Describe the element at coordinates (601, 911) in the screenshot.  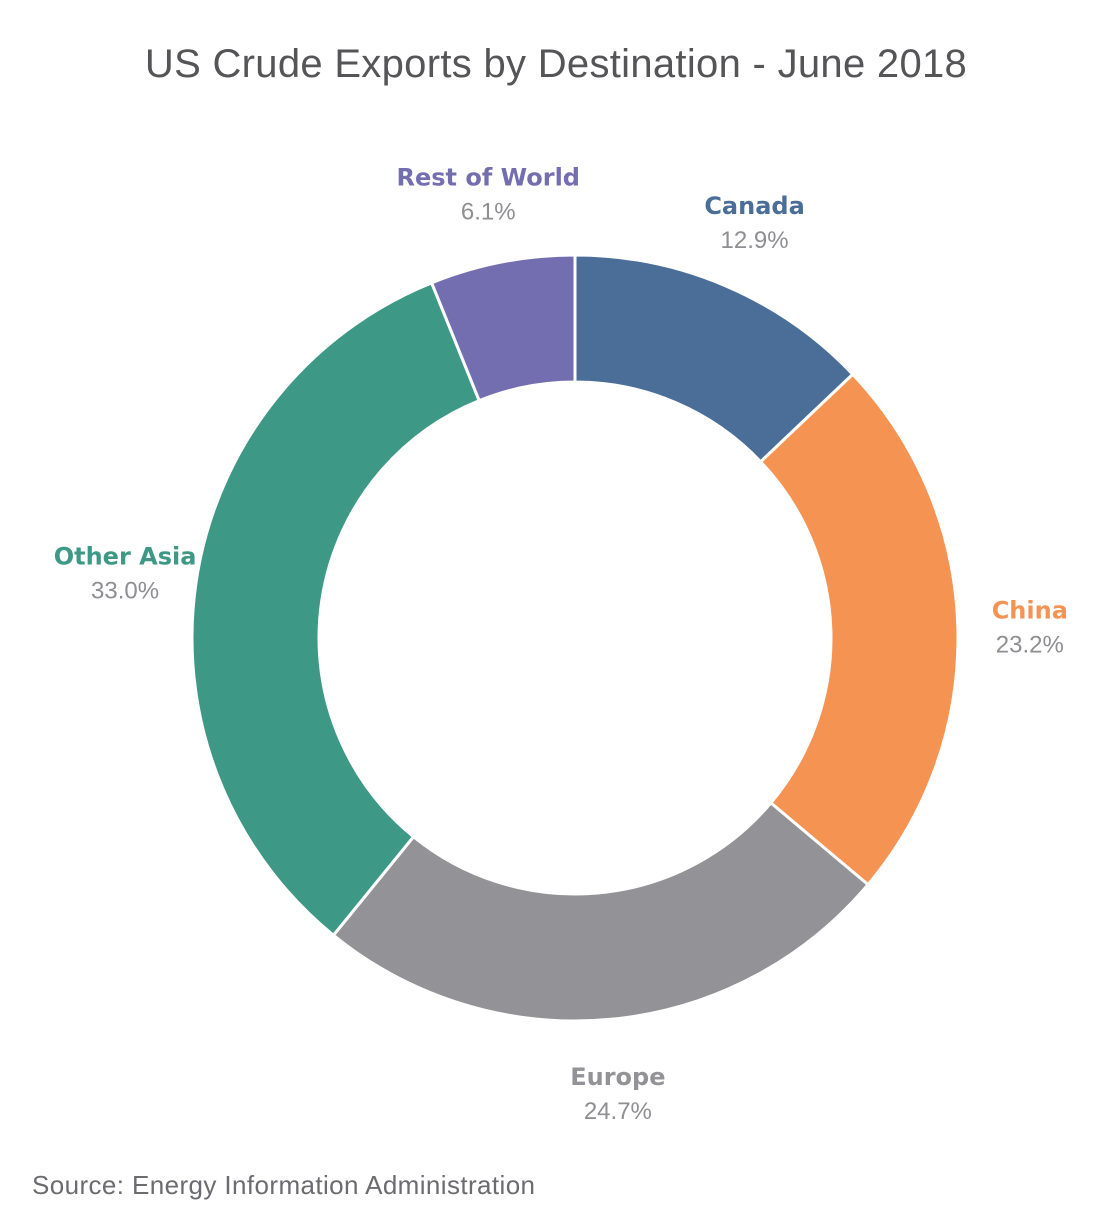
I see `slice-europe` at that location.